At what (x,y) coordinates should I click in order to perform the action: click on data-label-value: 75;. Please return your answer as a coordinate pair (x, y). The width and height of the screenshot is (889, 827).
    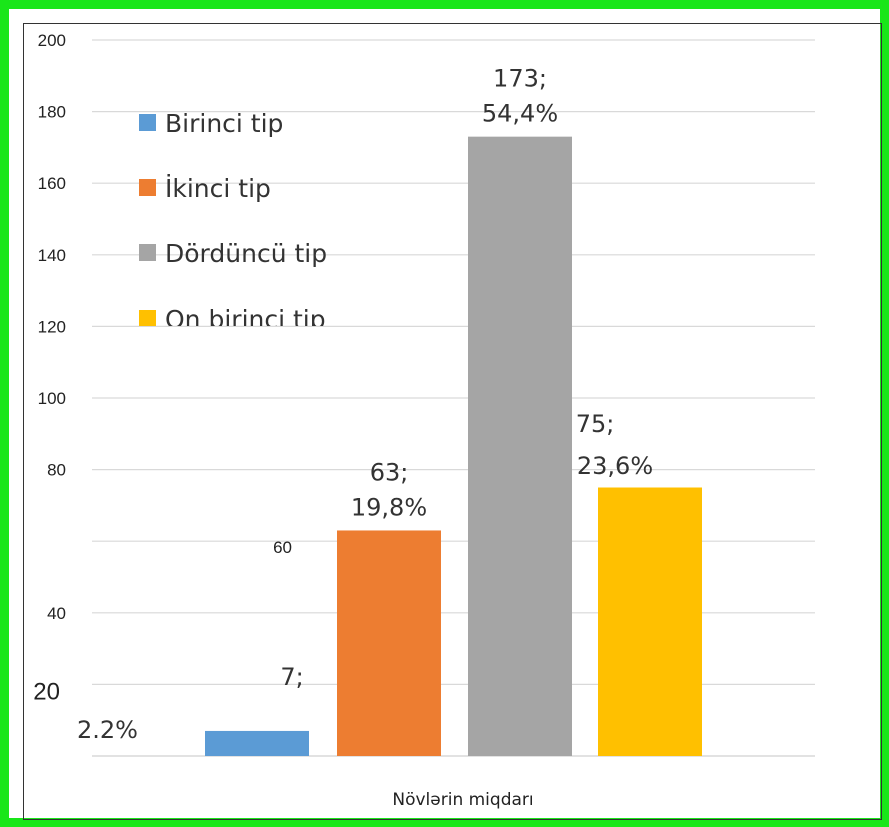
    Looking at the image, I should click on (595, 424).